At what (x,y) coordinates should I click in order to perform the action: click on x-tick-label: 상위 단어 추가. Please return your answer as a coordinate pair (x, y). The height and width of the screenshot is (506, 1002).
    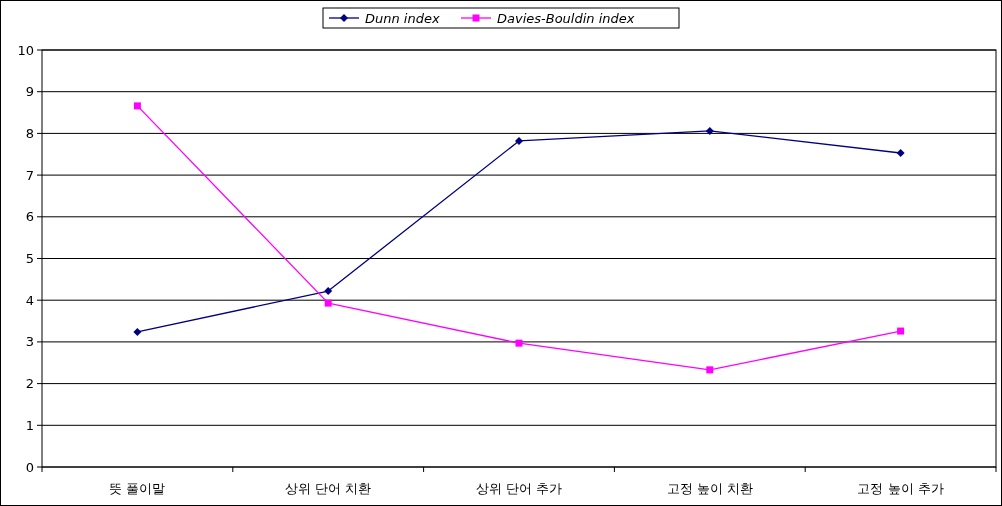
    Looking at the image, I should click on (519, 488).